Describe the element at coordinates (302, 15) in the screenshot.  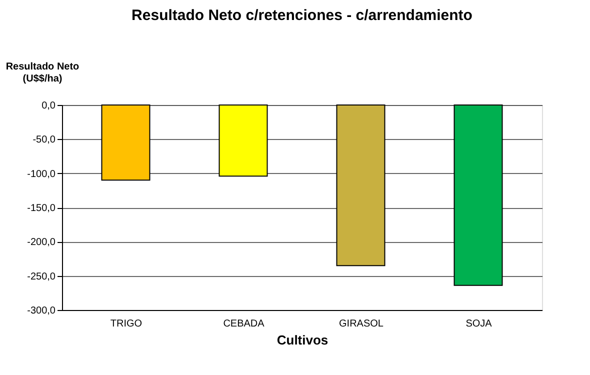
I see `chart-title: Resultado Neto c/retenciones - c/arrendamiento` at that location.